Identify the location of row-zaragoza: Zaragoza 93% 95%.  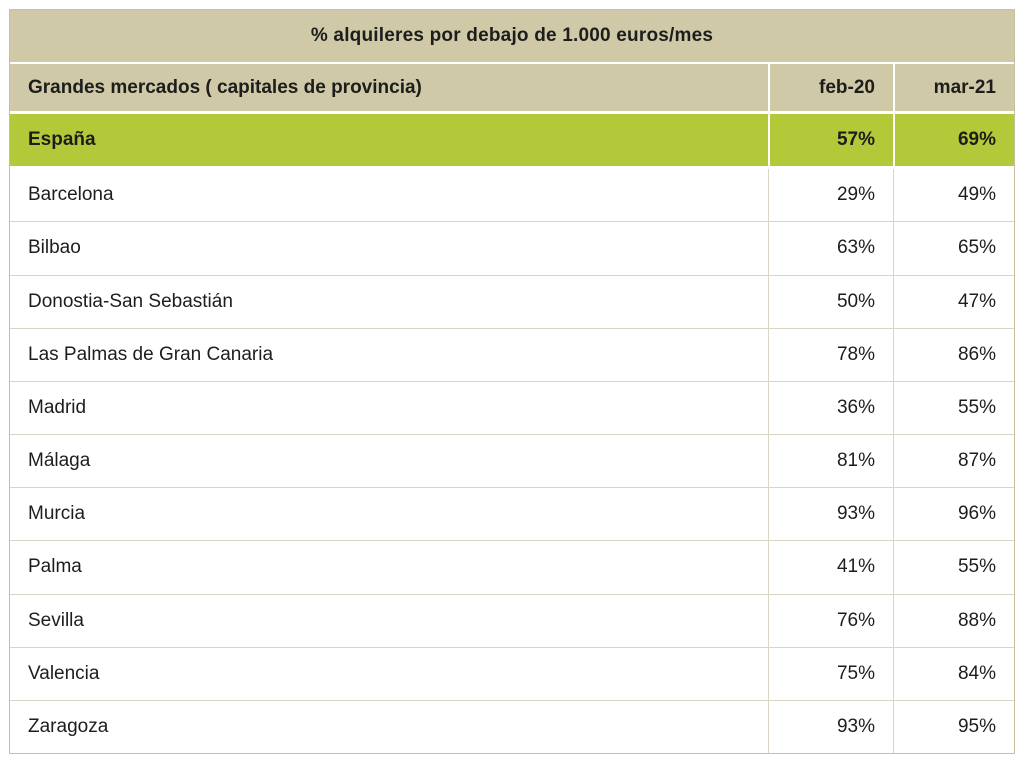
(512, 727).